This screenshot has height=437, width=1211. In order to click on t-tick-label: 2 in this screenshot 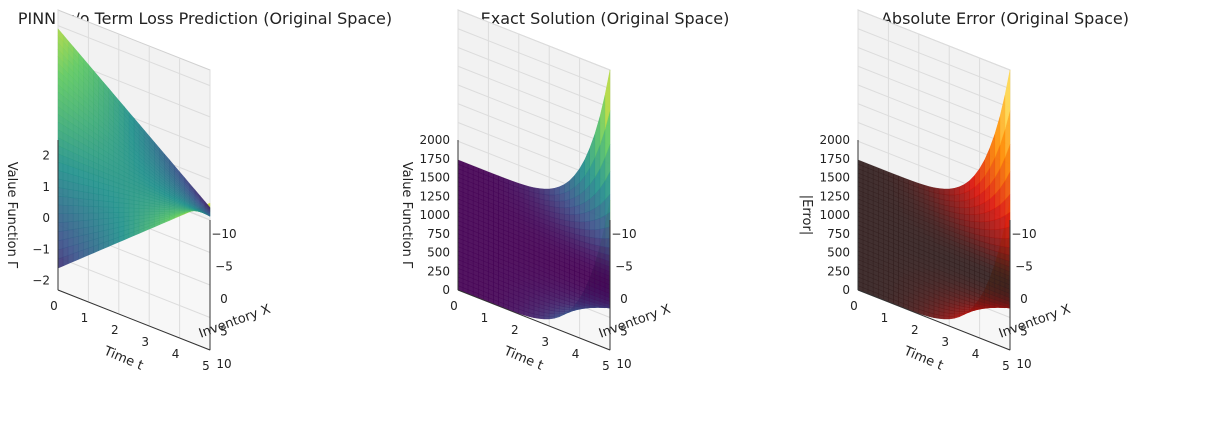, I will do `click(515, 330)`.